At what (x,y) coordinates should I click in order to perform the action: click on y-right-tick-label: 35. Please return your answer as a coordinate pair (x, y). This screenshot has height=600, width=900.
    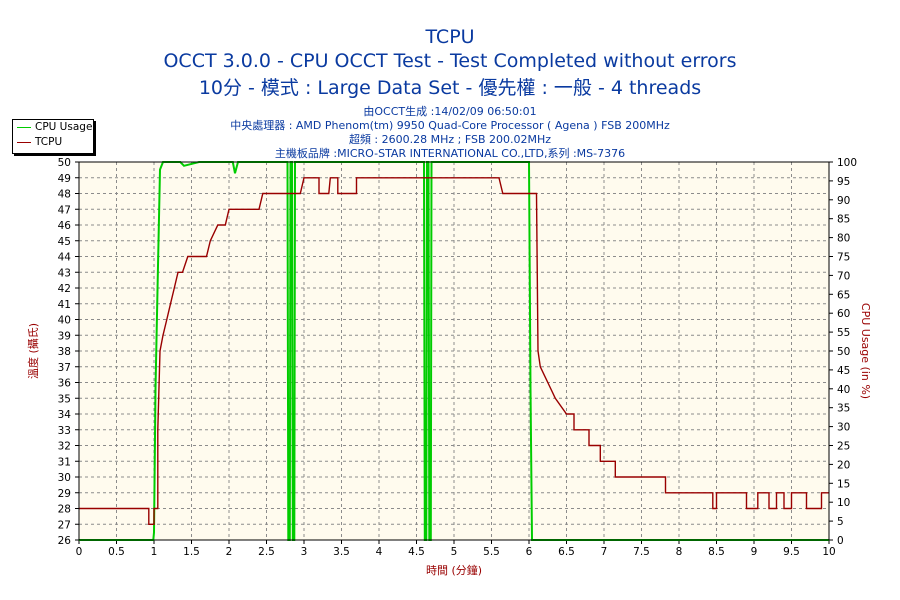
    Looking at the image, I should click on (843, 409).